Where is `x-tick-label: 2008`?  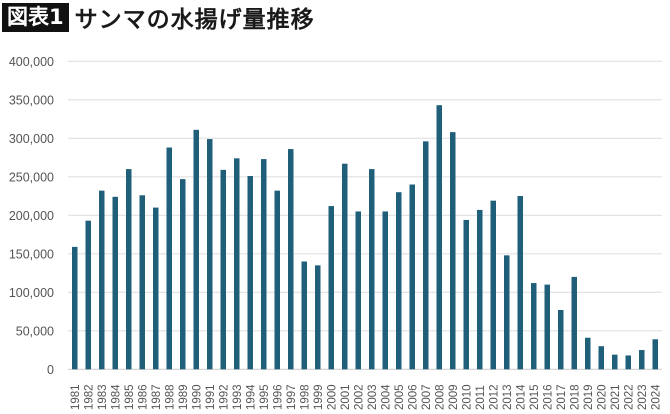 x-tick-label: 2008 is located at coordinates (440, 397).